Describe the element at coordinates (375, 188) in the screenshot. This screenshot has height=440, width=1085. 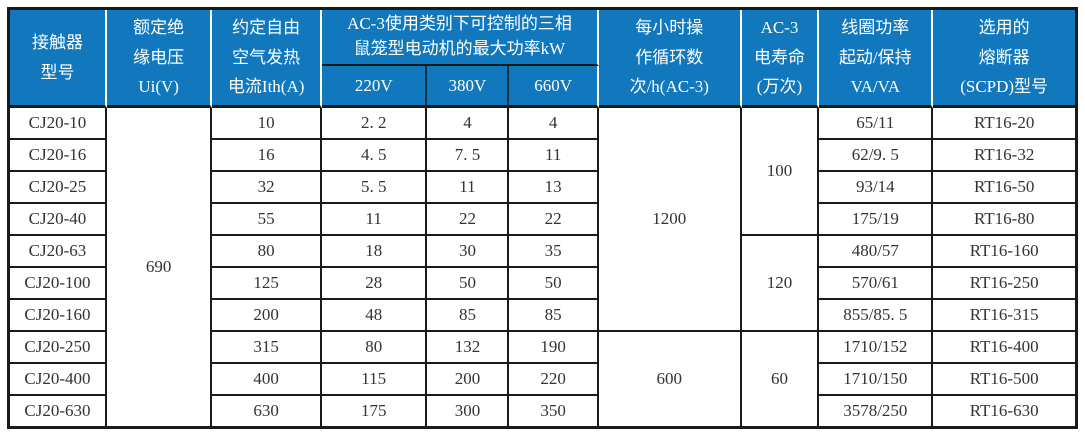
I see `cell-p220: 5. 5` at that location.